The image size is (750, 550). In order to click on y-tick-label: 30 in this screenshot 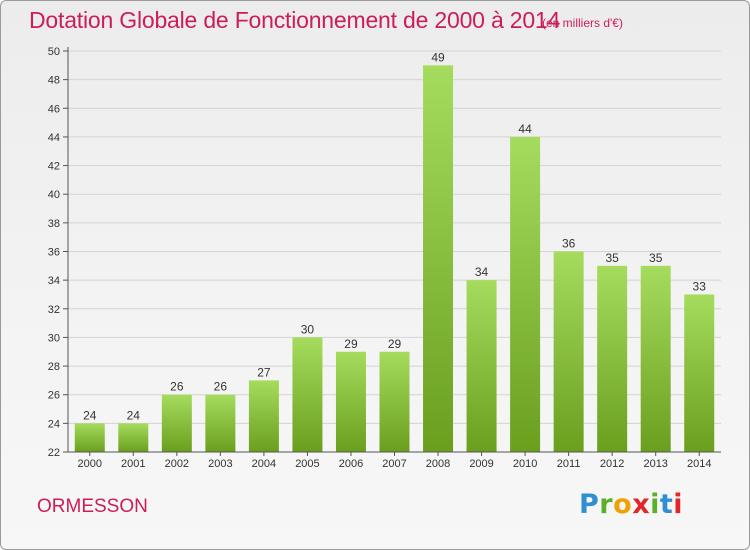, I will do `click(54, 338)`.